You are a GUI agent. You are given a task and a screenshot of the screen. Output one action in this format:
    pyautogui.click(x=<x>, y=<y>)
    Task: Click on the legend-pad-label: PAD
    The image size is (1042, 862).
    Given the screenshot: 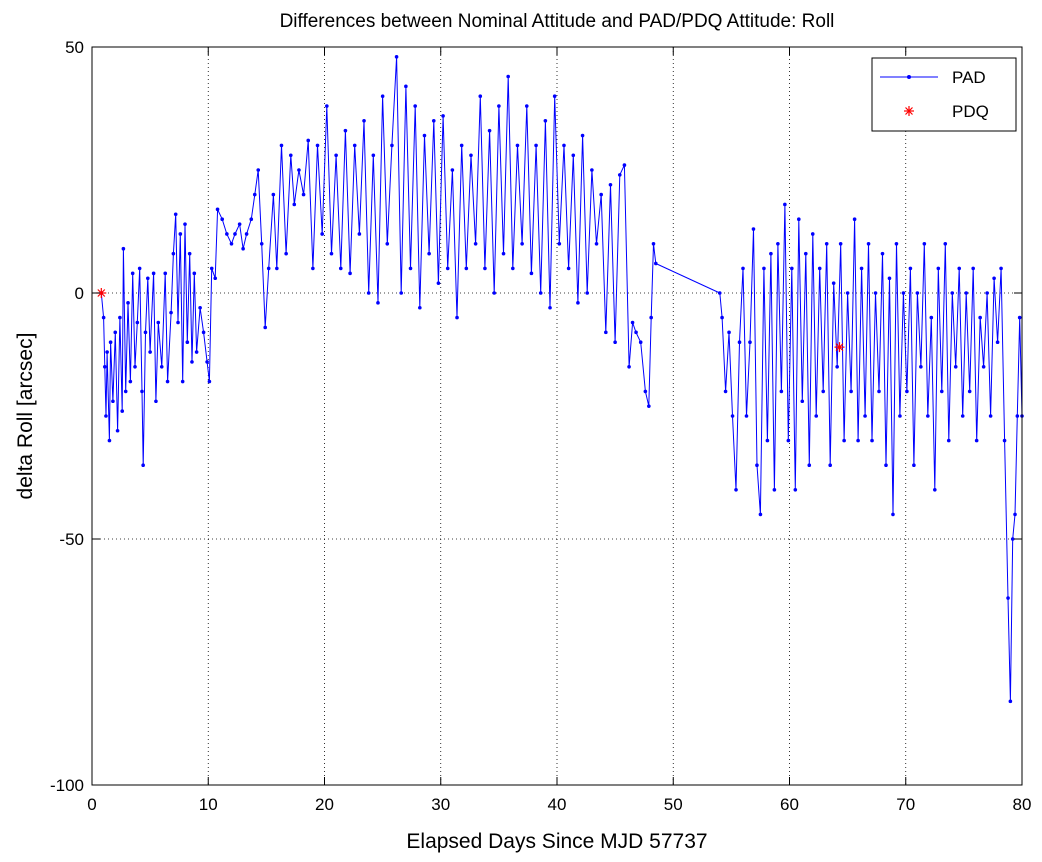 What is the action you would take?
    pyautogui.click(x=969, y=77)
    